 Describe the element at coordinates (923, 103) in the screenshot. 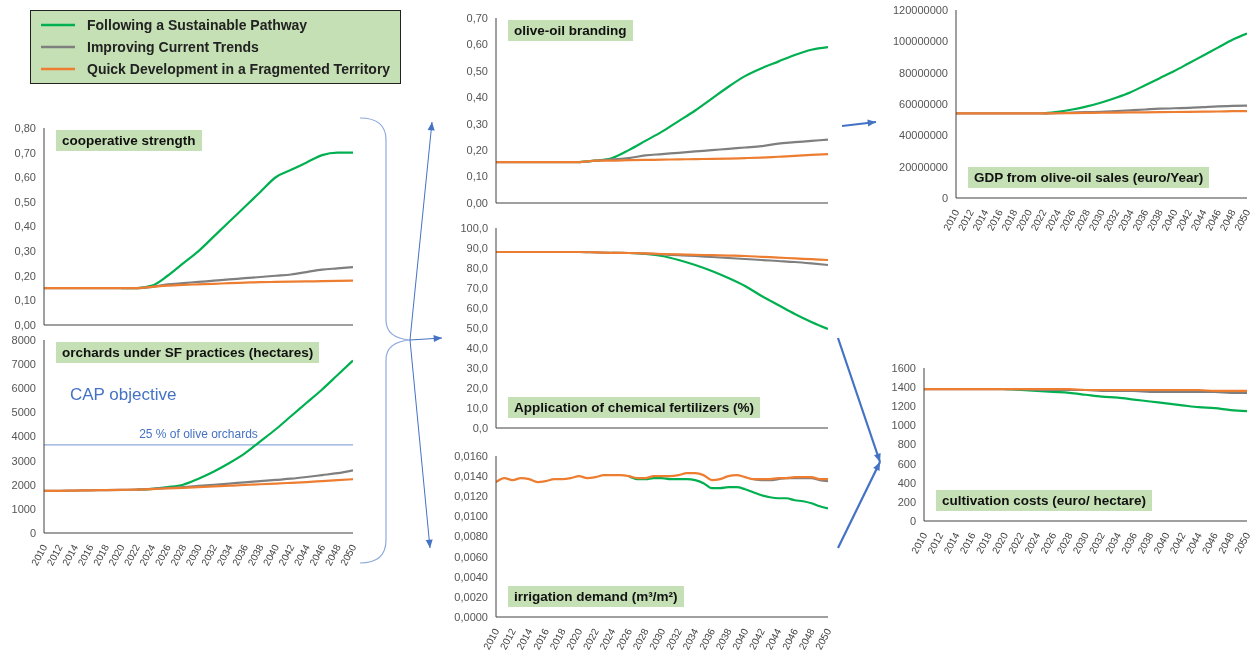

I see `y-tick-label: 60000000` at that location.